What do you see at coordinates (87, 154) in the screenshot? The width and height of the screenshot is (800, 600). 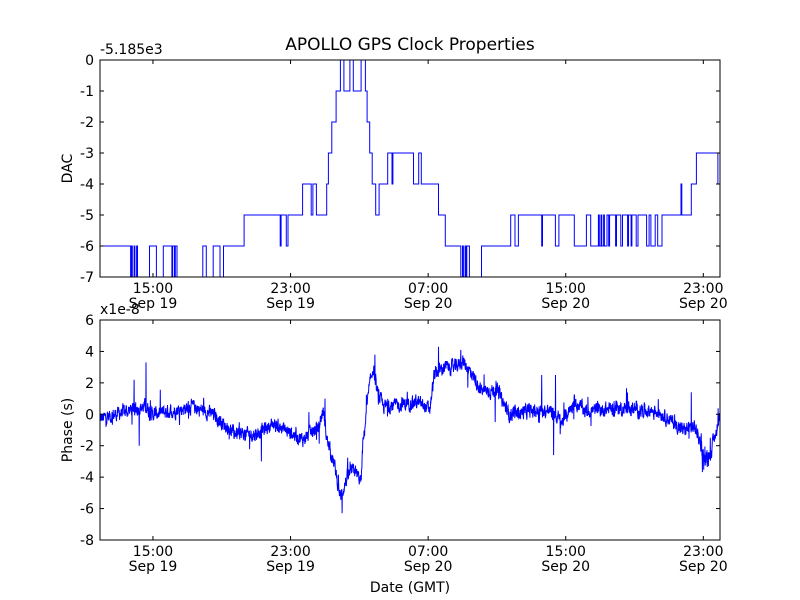 I see `y-tick-label: -3` at bounding box center [87, 154].